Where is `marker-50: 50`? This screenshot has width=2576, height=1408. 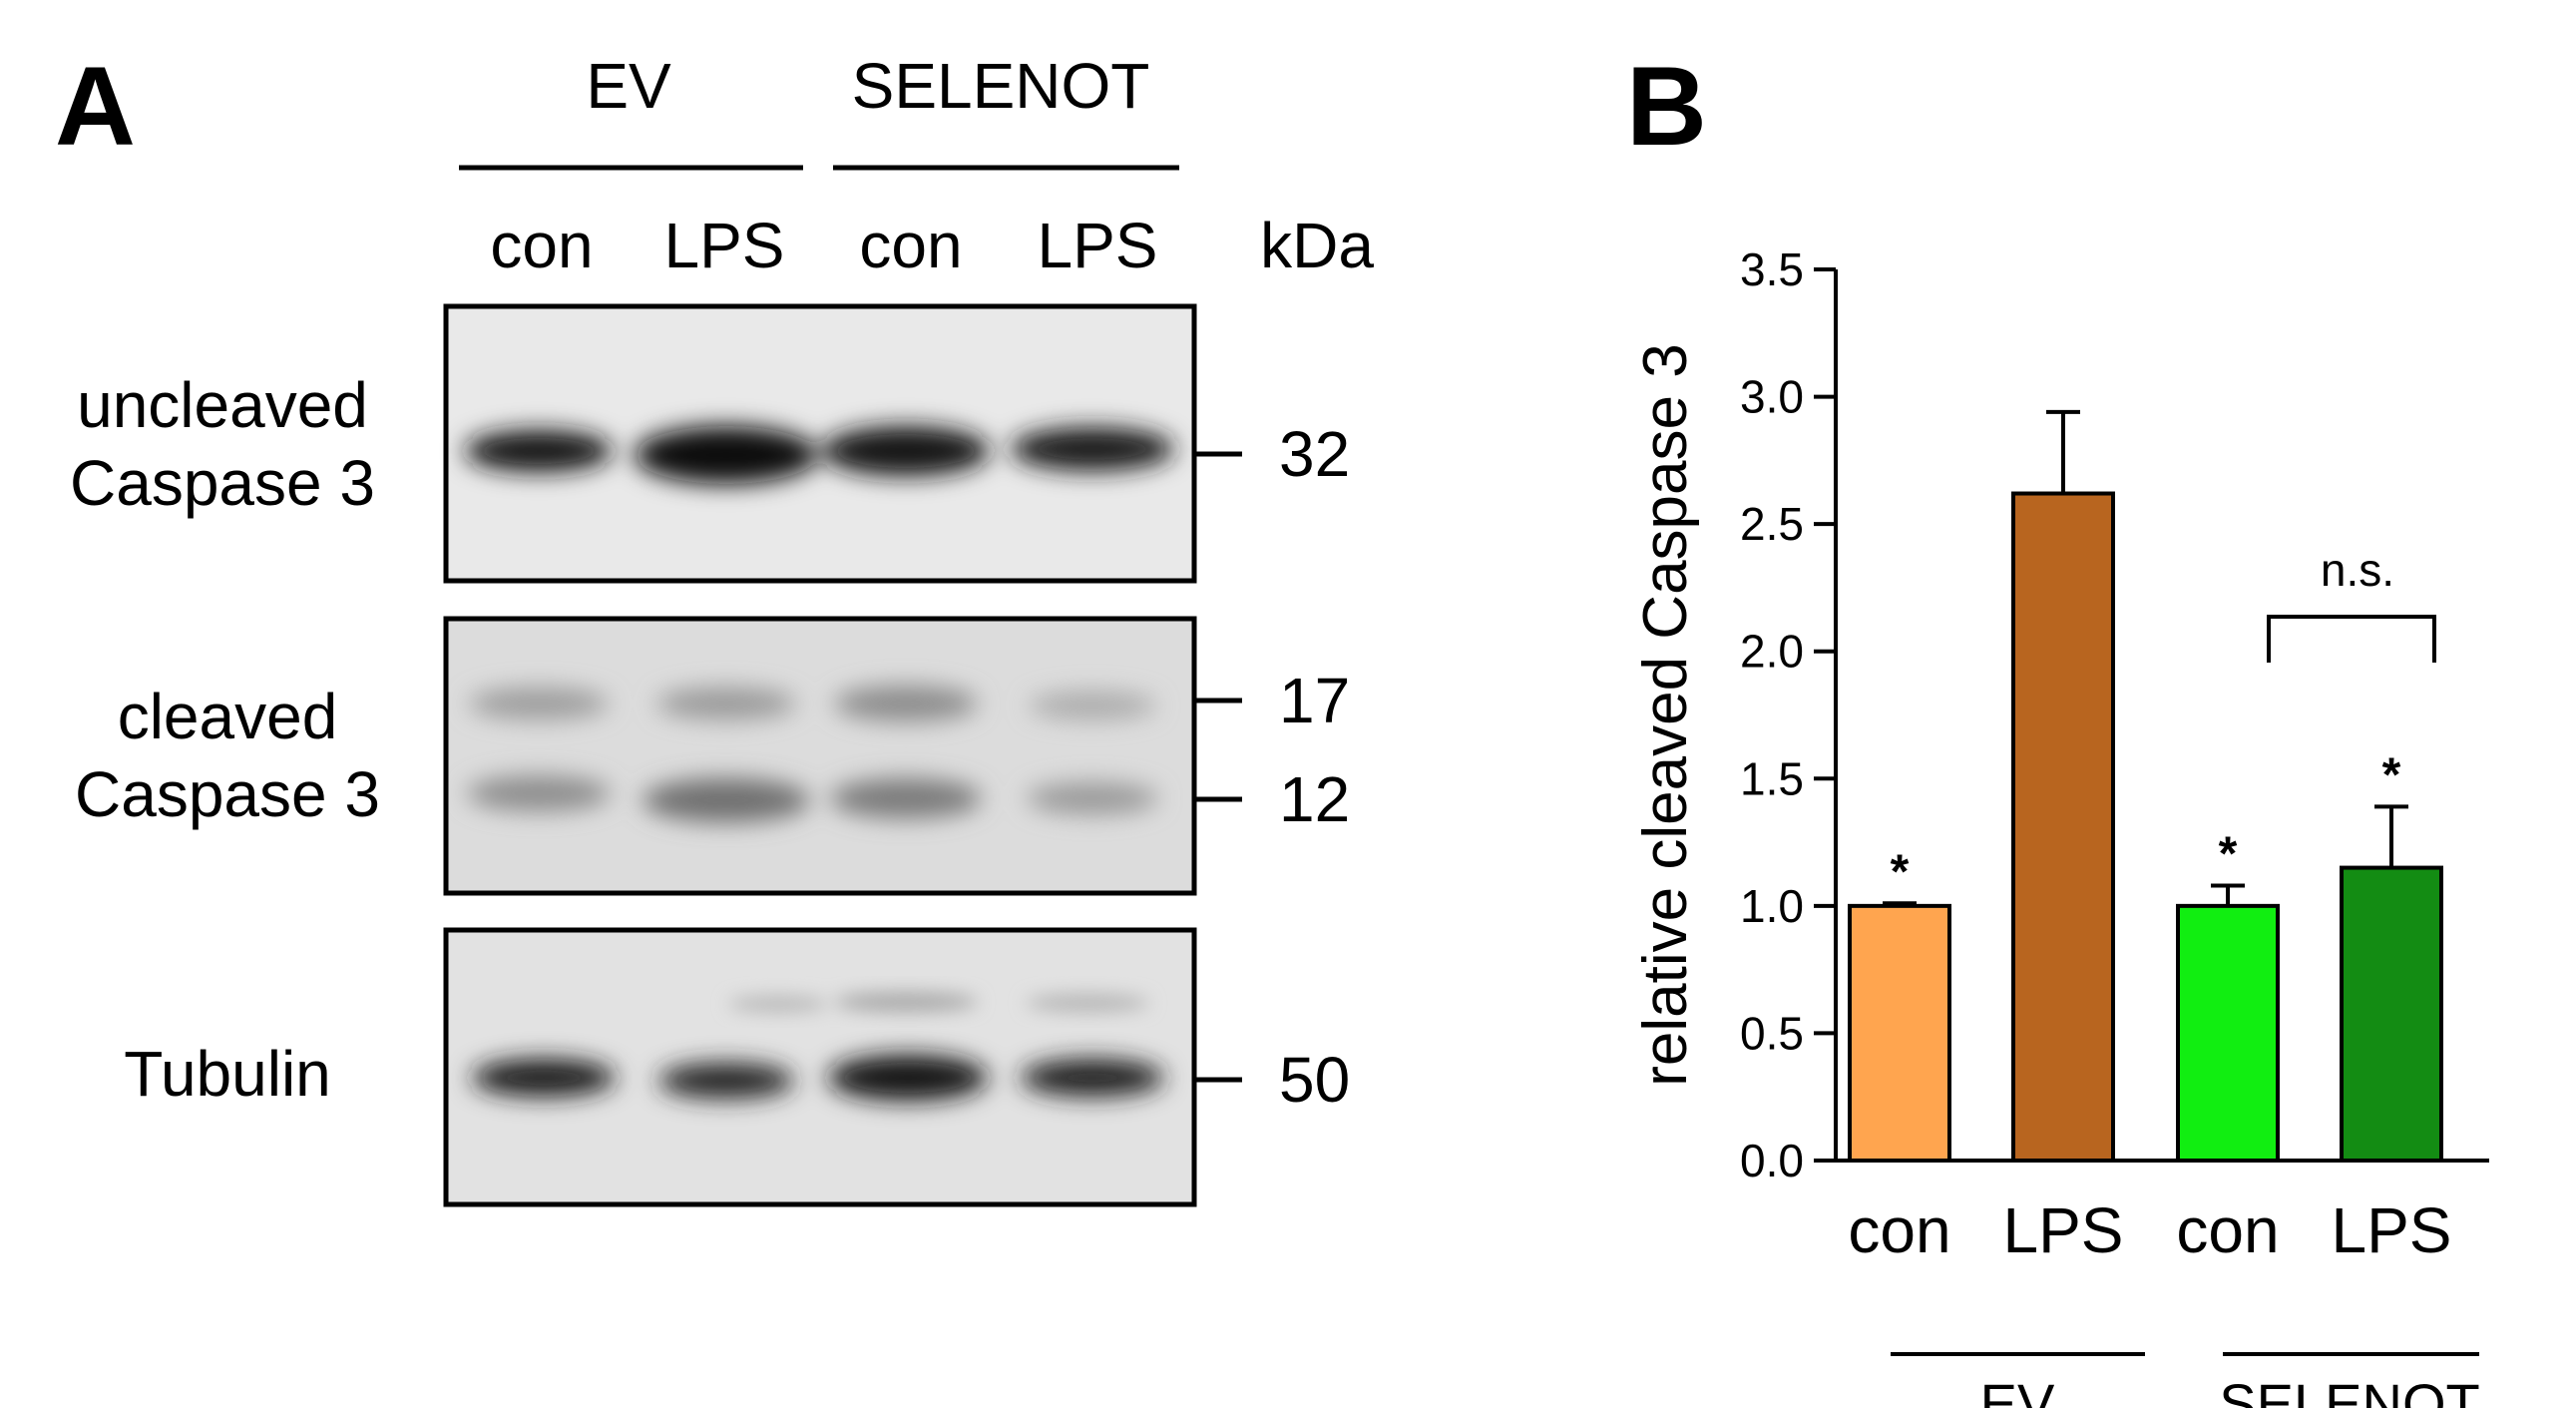 marker-50: 50 is located at coordinates (1314, 1080).